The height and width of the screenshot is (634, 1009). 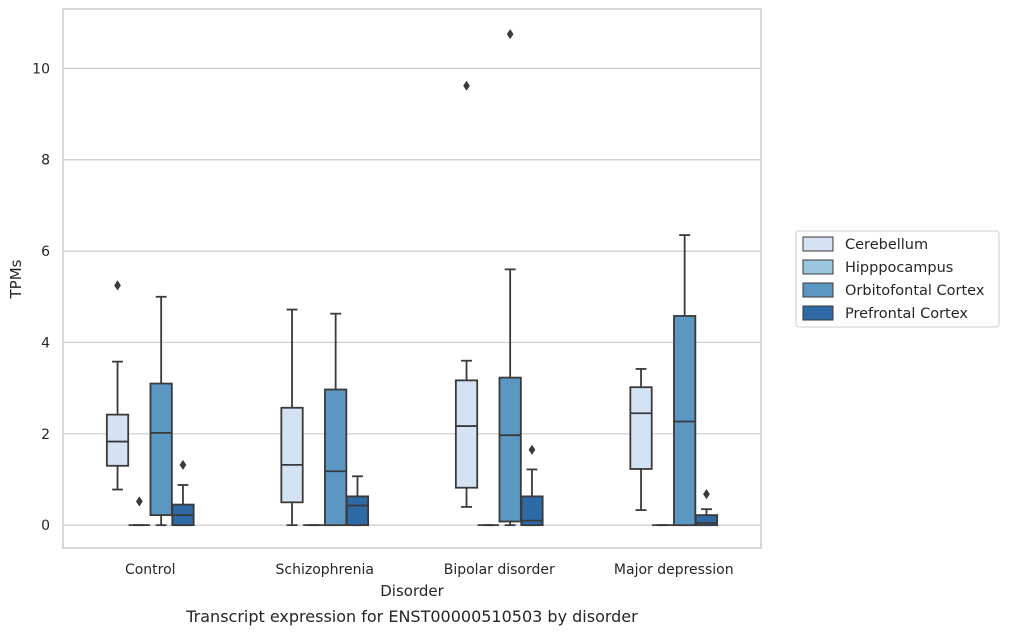 What do you see at coordinates (150, 570) in the screenshot?
I see `x-tick-label: Control` at bounding box center [150, 570].